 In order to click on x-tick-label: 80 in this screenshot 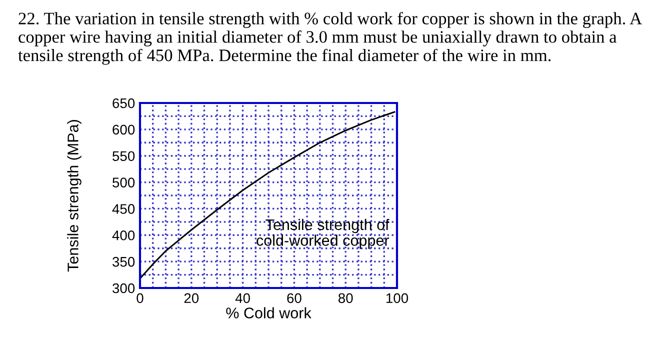, I will do `click(345, 298)`.